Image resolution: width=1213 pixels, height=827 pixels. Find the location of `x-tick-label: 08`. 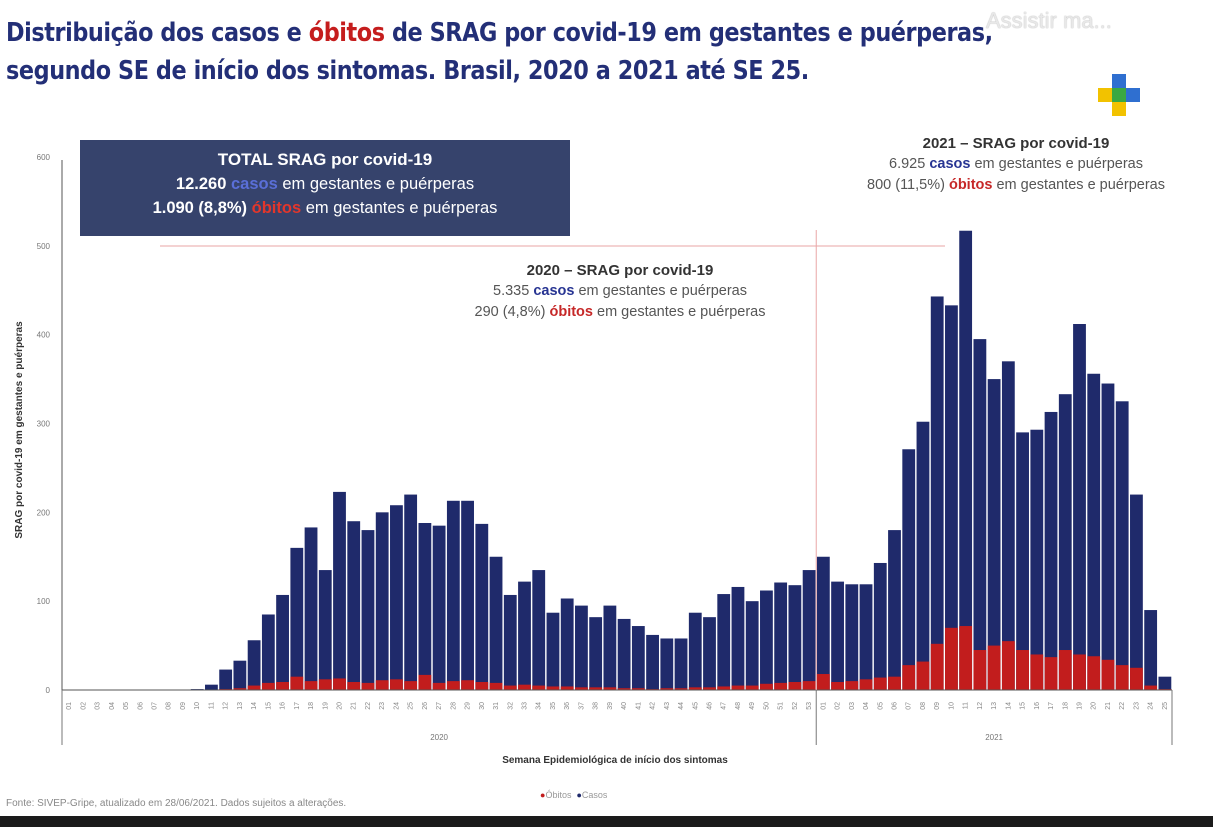

x-tick-label: 08 is located at coordinates (923, 706).